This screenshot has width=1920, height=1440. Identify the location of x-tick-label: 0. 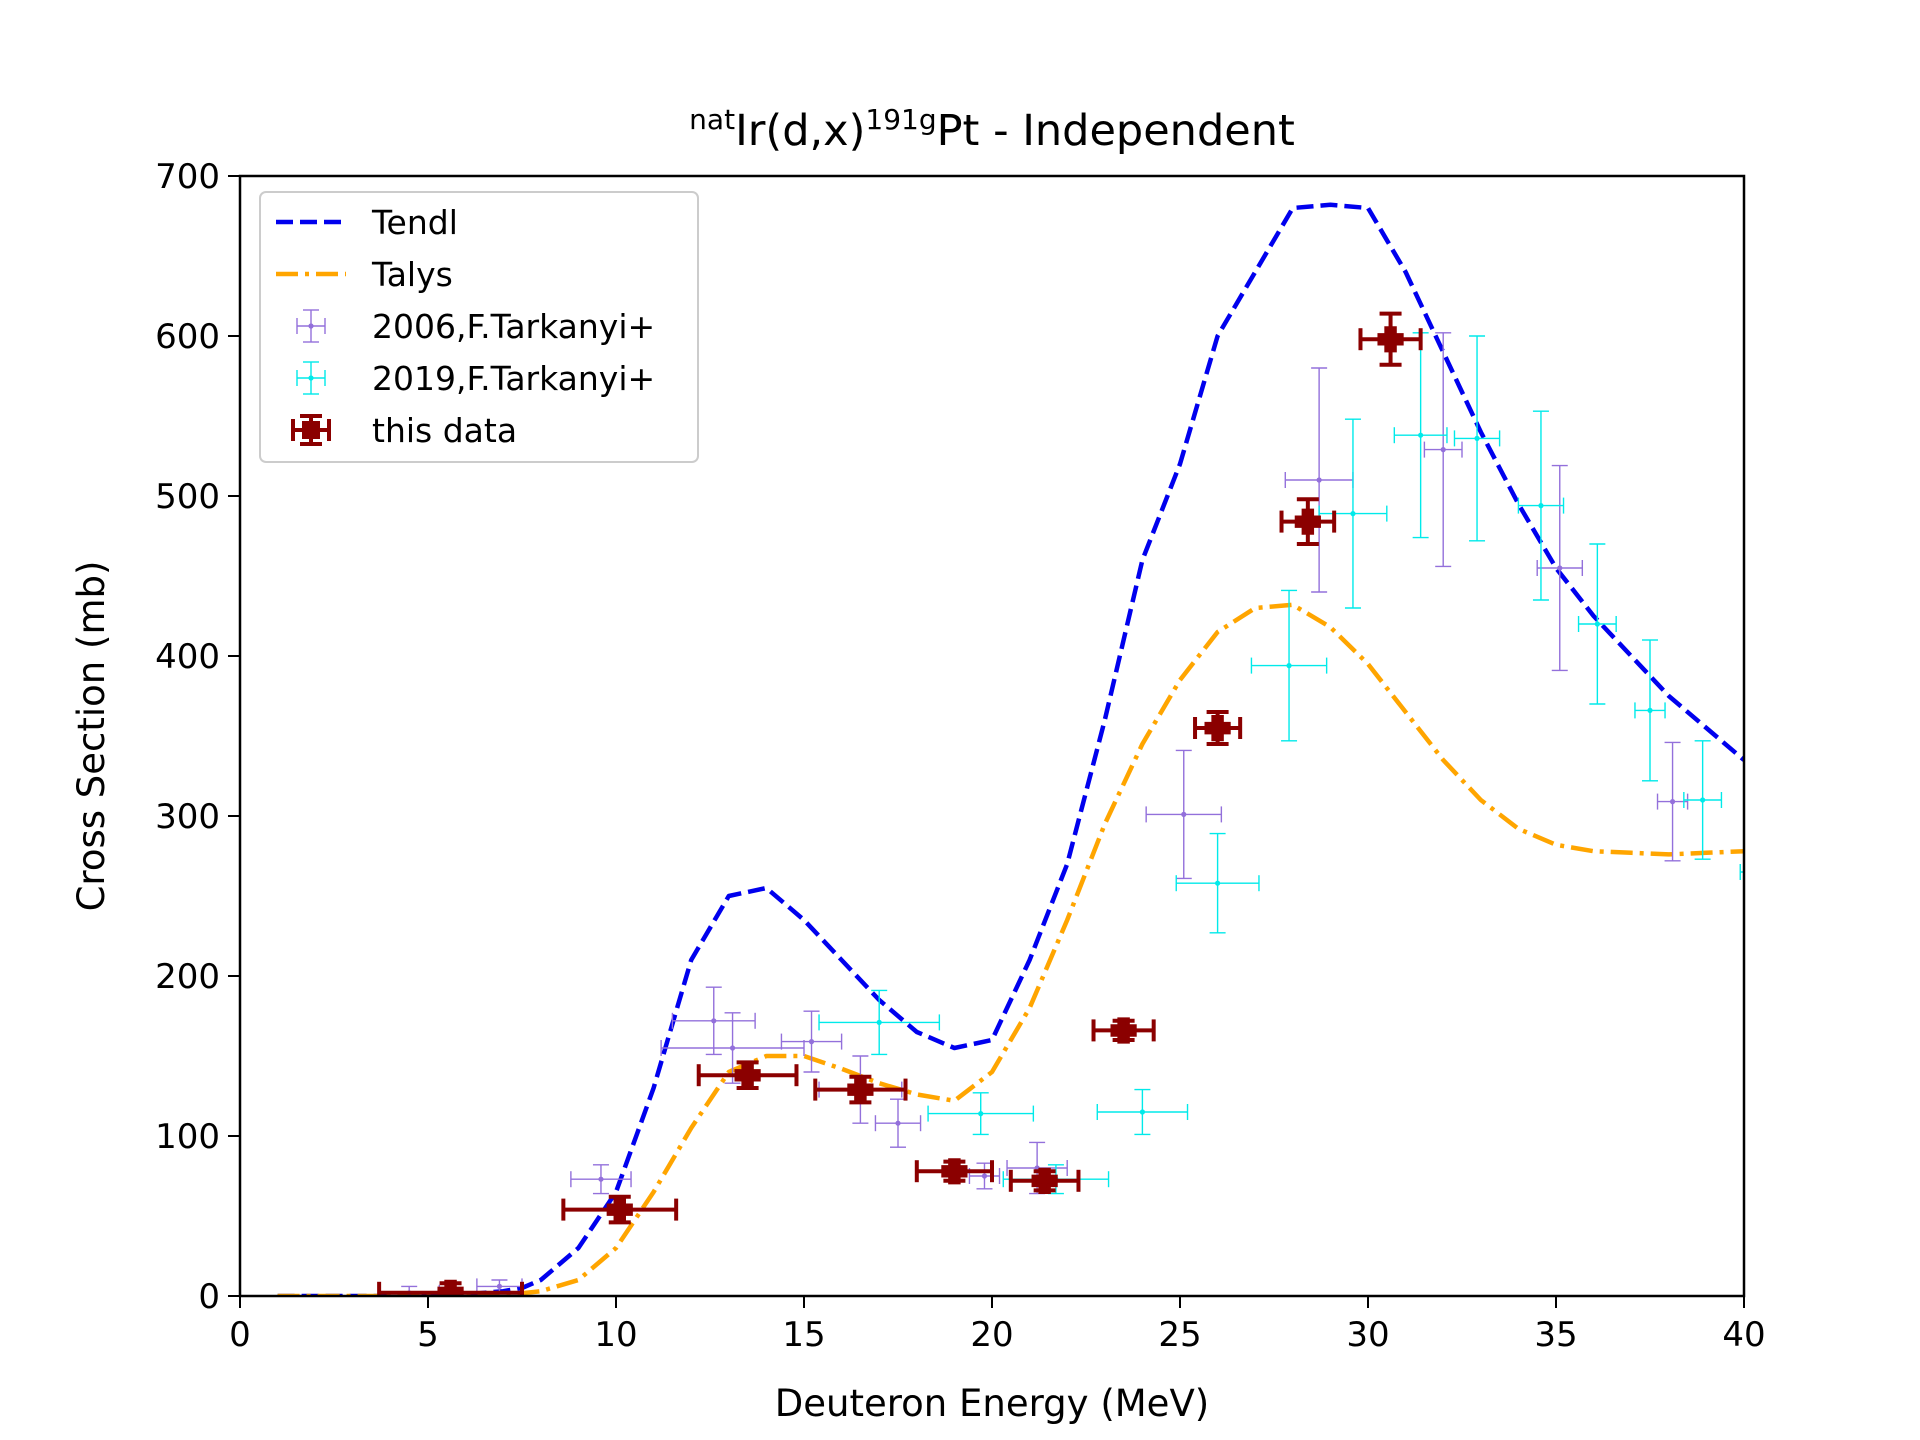
(240, 1335).